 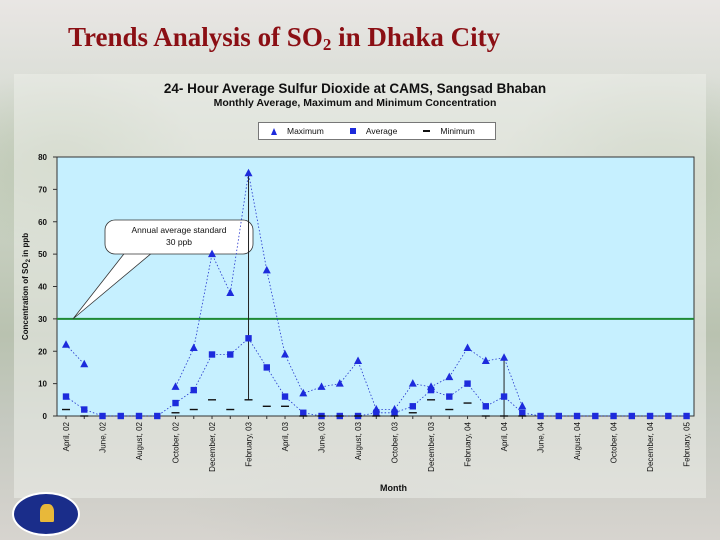 What do you see at coordinates (274, 131) in the screenshot?
I see `triangle-marker-icon` at bounding box center [274, 131].